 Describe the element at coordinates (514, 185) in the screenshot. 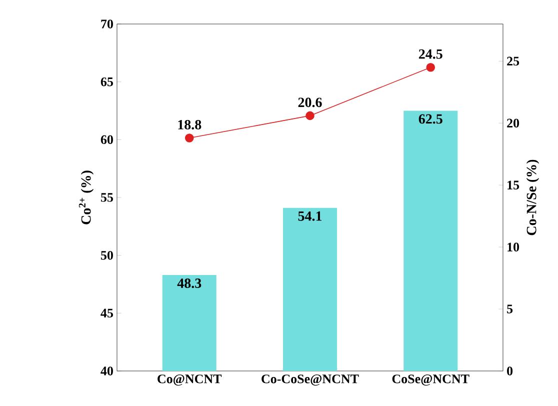

I see `y2-tick-label: 15` at that location.